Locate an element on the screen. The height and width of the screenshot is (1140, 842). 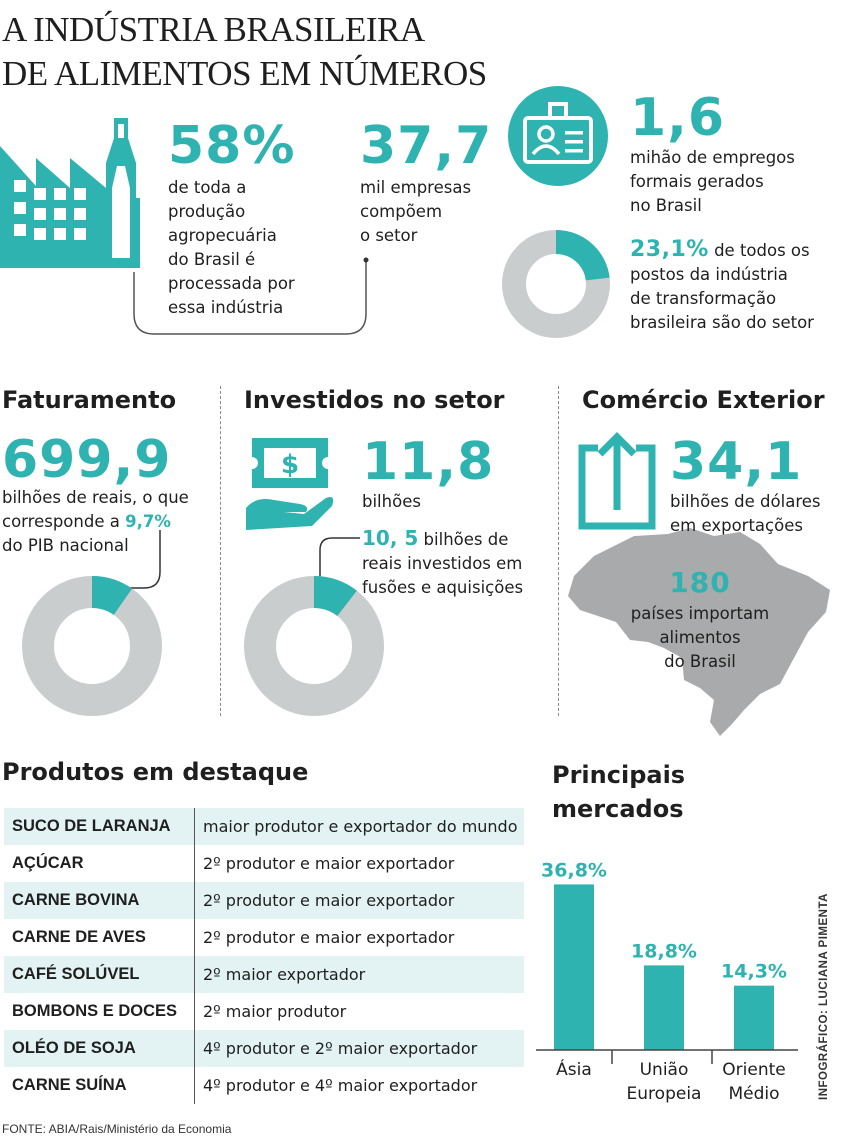
investment-donut is located at coordinates (314, 646).